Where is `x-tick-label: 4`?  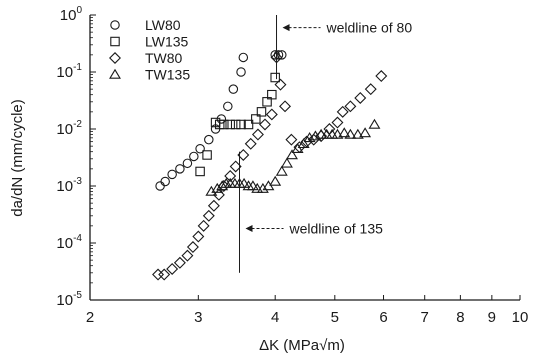
x-tick-label: 4 is located at coordinates (275, 317).